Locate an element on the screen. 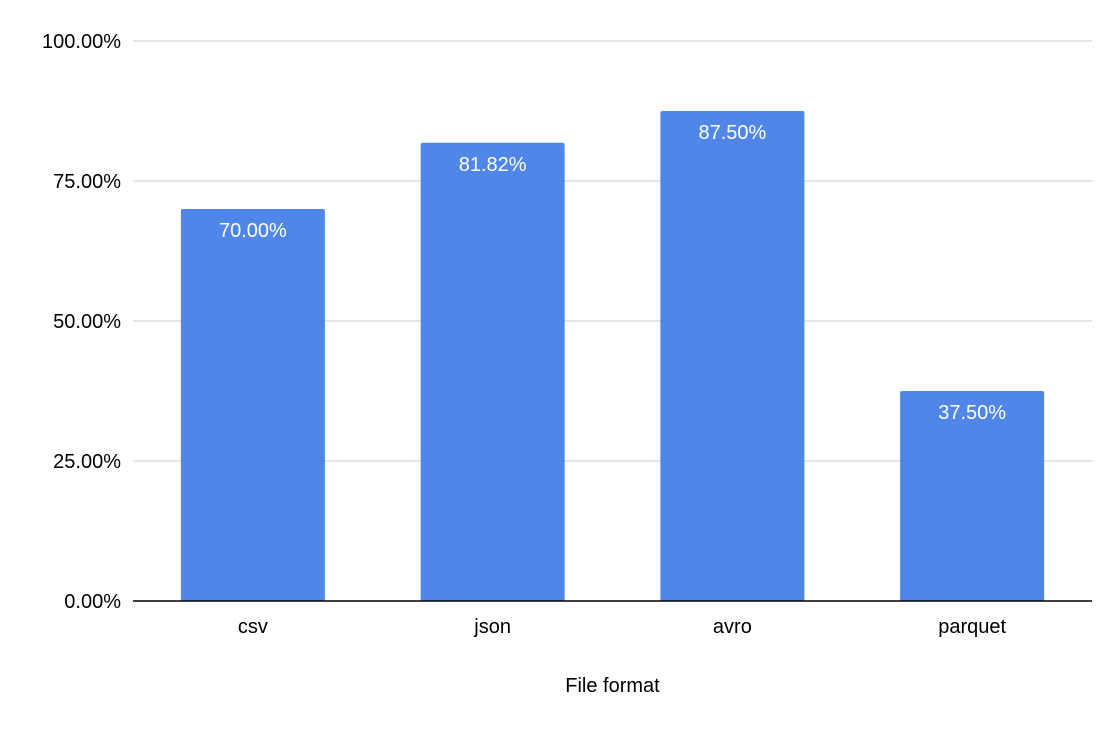  x-axis-title: File format is located at coordinates (612, 686).